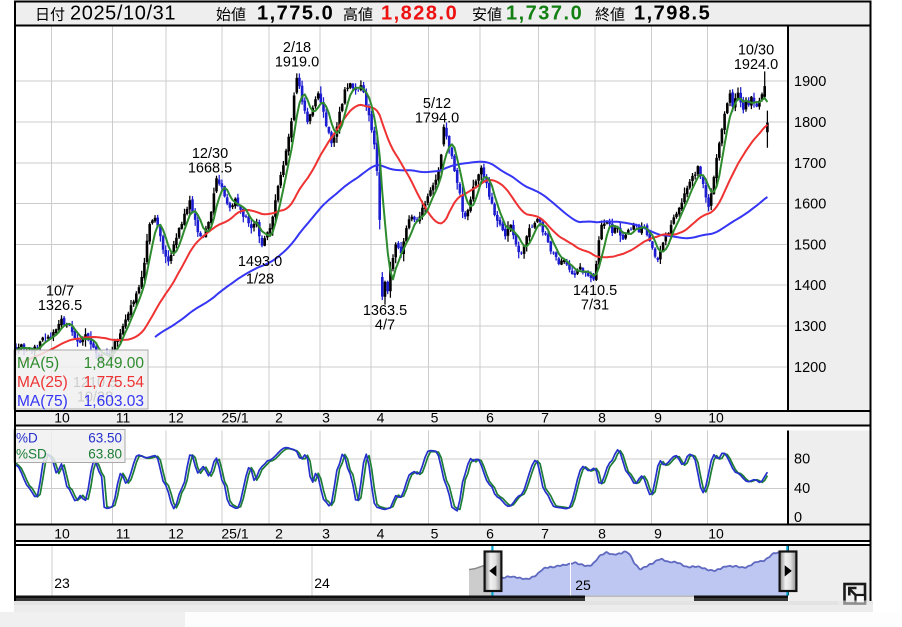 This screenshot has width=902, height=627. I want to click on svg-text: 4/7, so click(385, 326).